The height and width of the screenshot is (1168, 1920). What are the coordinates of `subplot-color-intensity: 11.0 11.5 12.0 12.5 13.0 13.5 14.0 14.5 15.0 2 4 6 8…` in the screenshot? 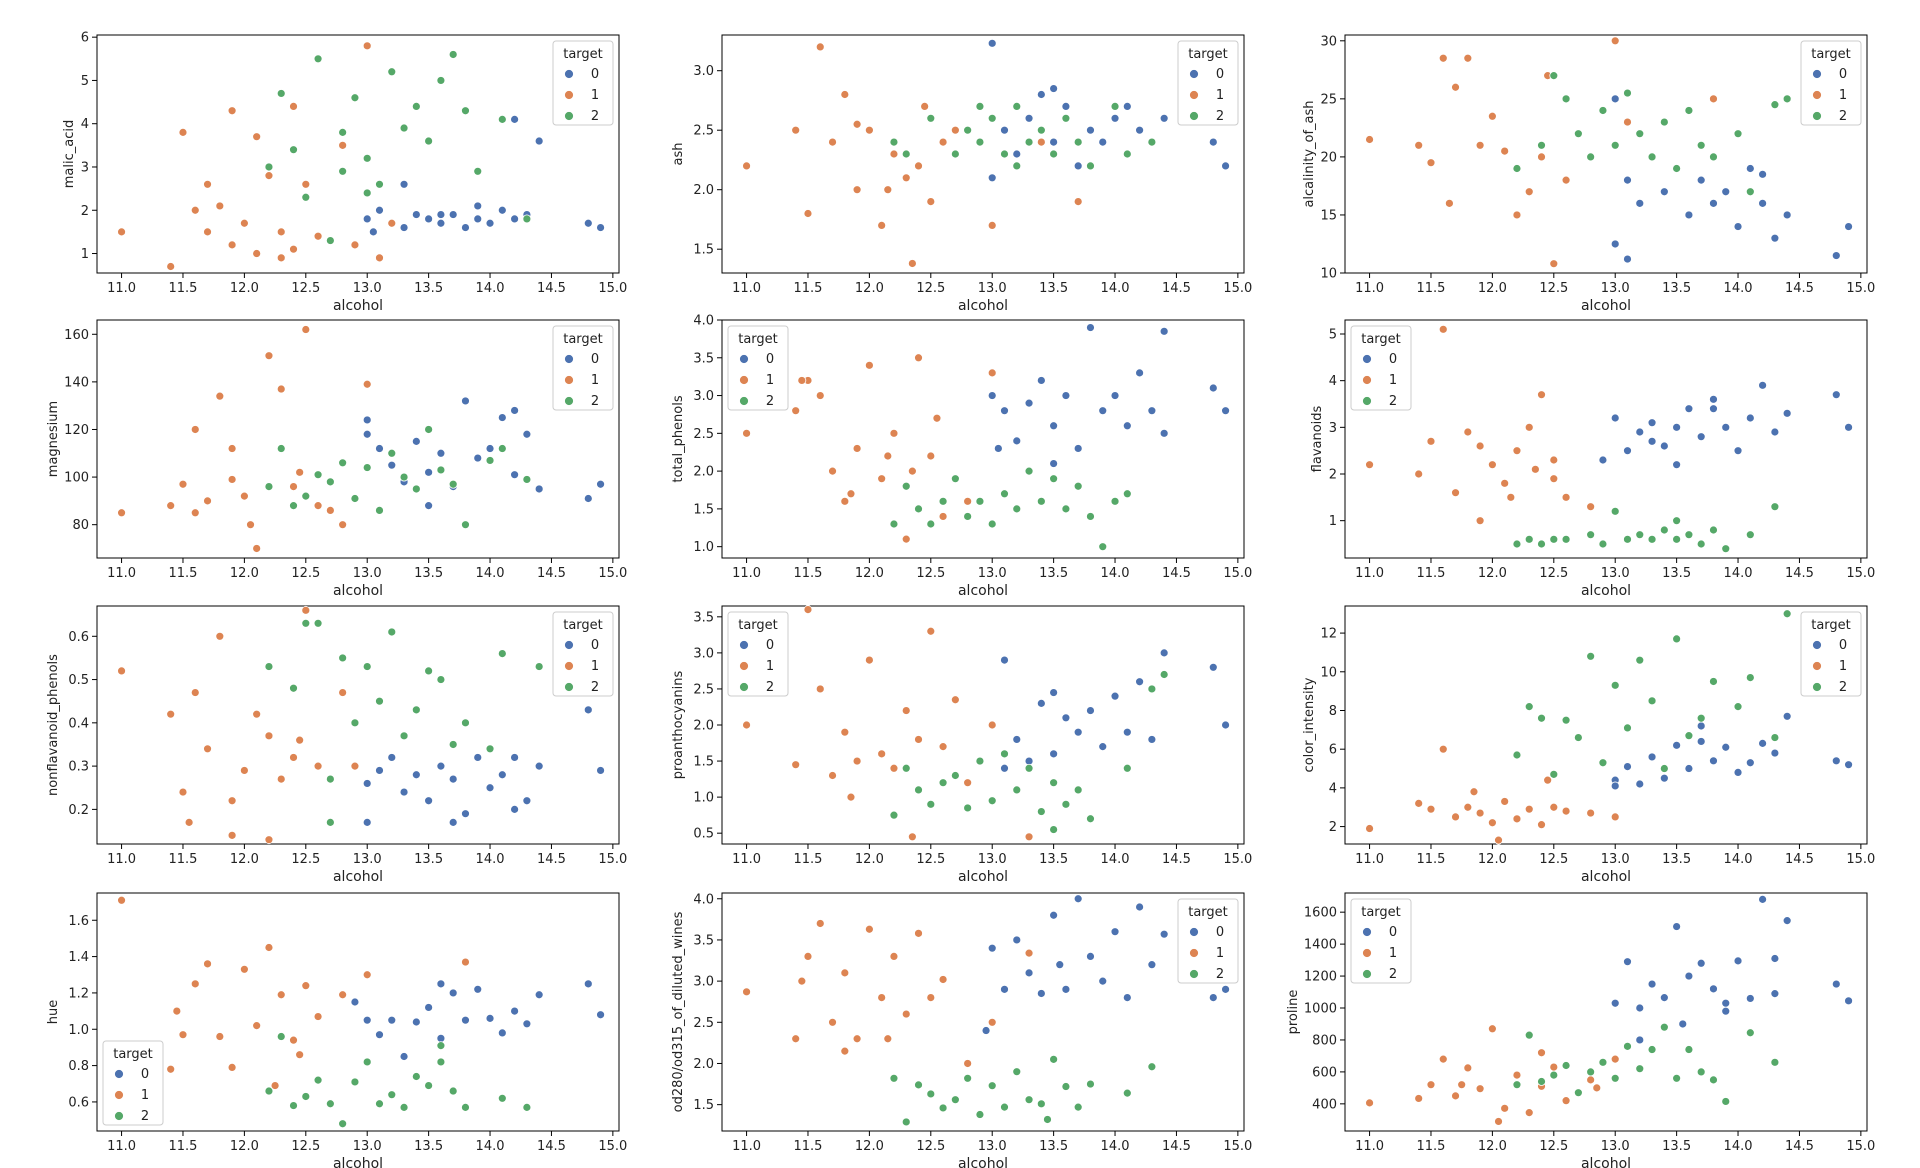 It's located at (1588, 745).